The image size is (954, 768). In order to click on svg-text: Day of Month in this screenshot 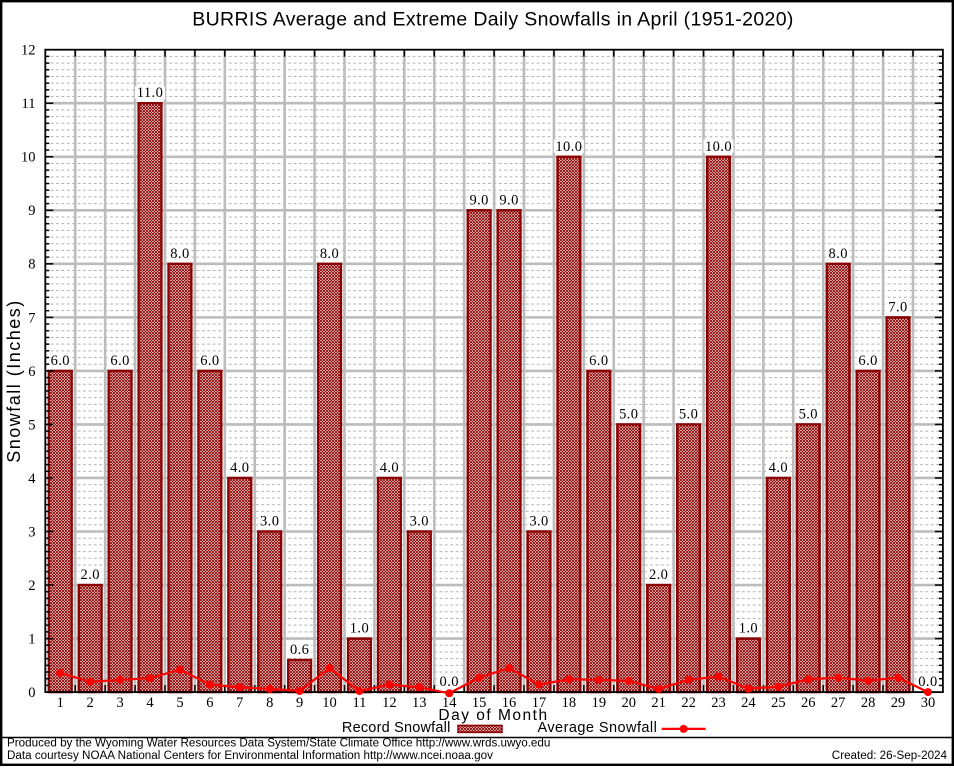, I will do `click(493, 715)`.